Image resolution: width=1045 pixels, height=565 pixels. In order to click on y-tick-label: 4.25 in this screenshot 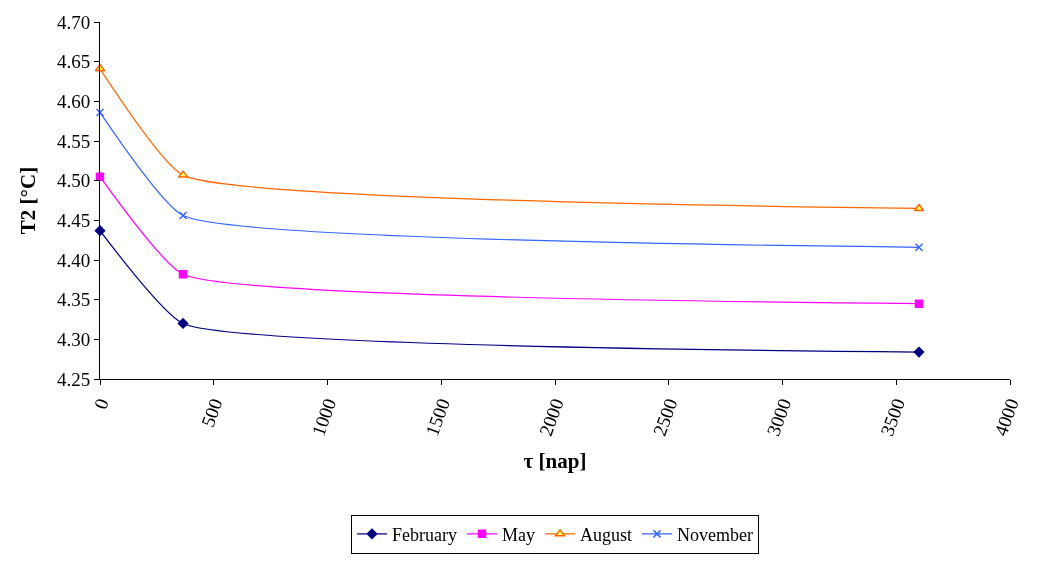, I will do `click(73, 379)`.